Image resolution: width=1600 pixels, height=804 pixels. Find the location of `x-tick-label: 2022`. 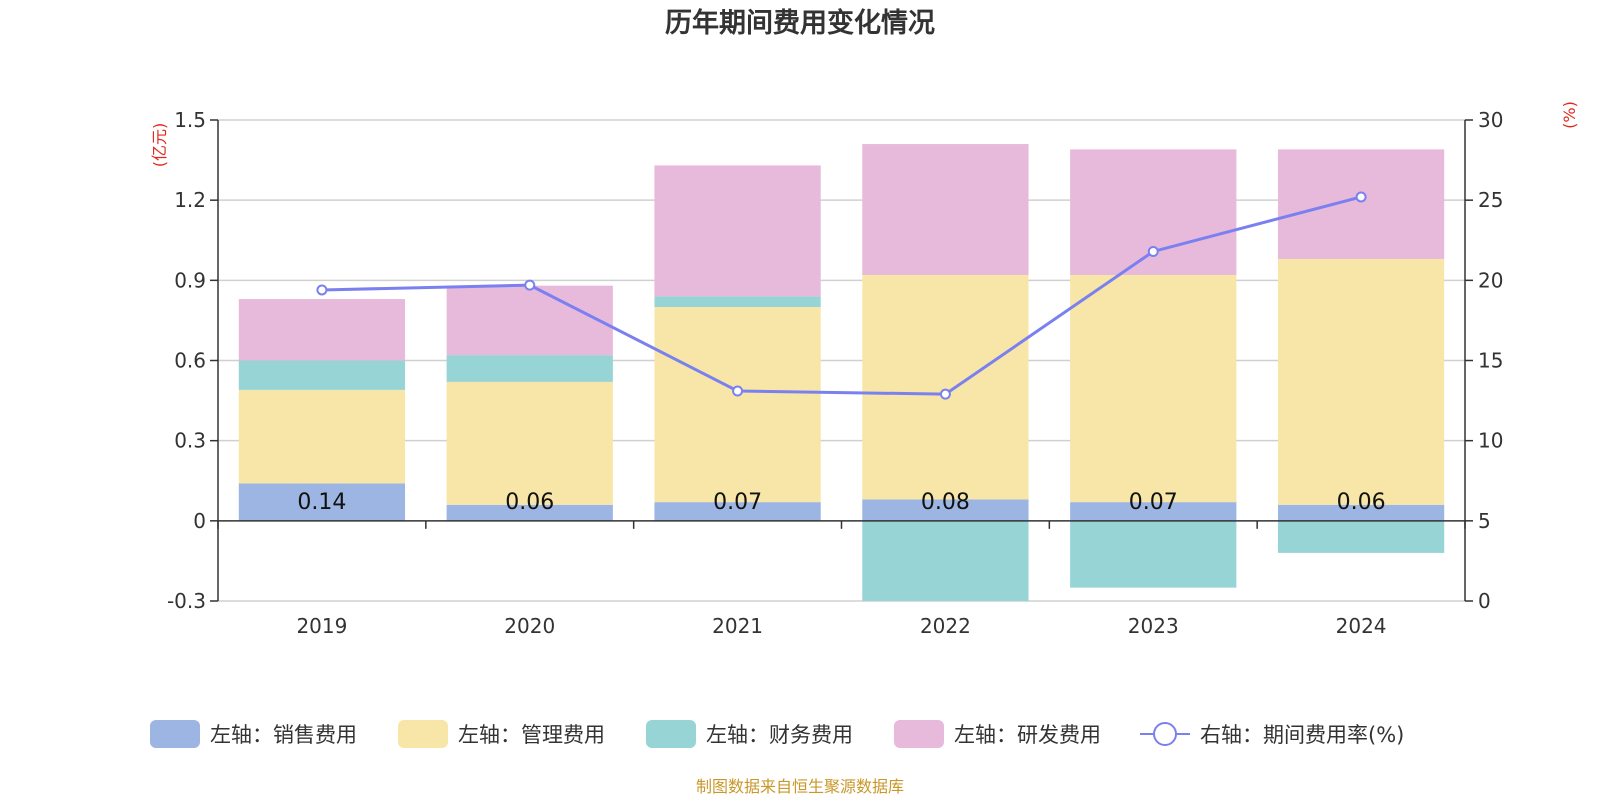

x-tick-label: 2022 is located at coordinates (945, 626).